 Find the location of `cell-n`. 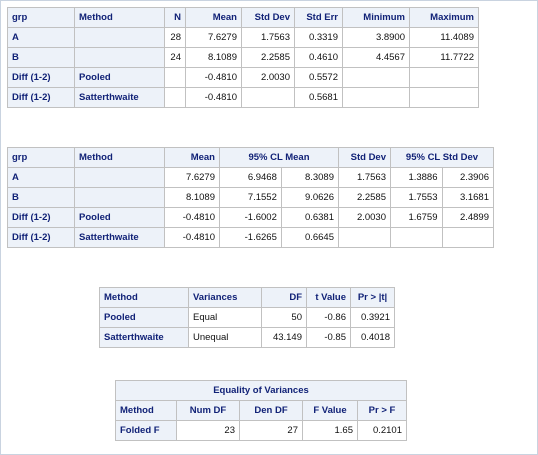

cell-n is located at coordinates (175, 97).